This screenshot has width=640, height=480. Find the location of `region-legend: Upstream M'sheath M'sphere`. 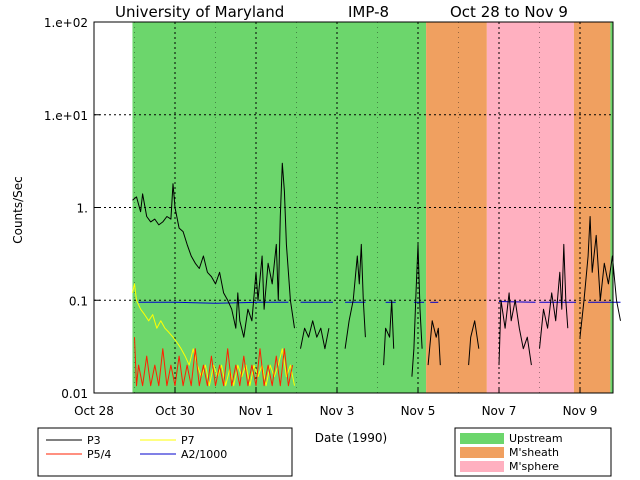

region-legend: Upstream M'sheath M'sphere is located at coordinates (533, 452).